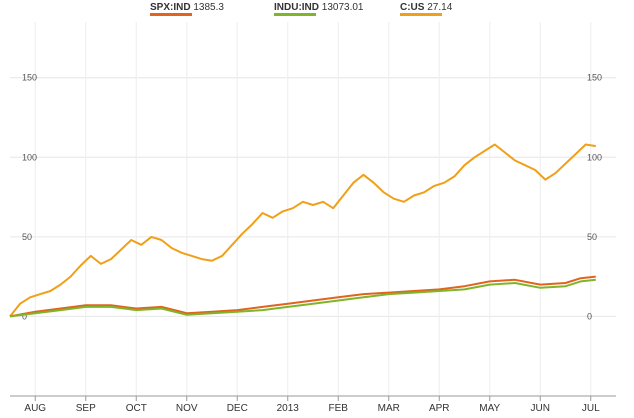 This screenshot has height=418, width=634. I want to click on series-line-spx-ind, so click(302, 296).